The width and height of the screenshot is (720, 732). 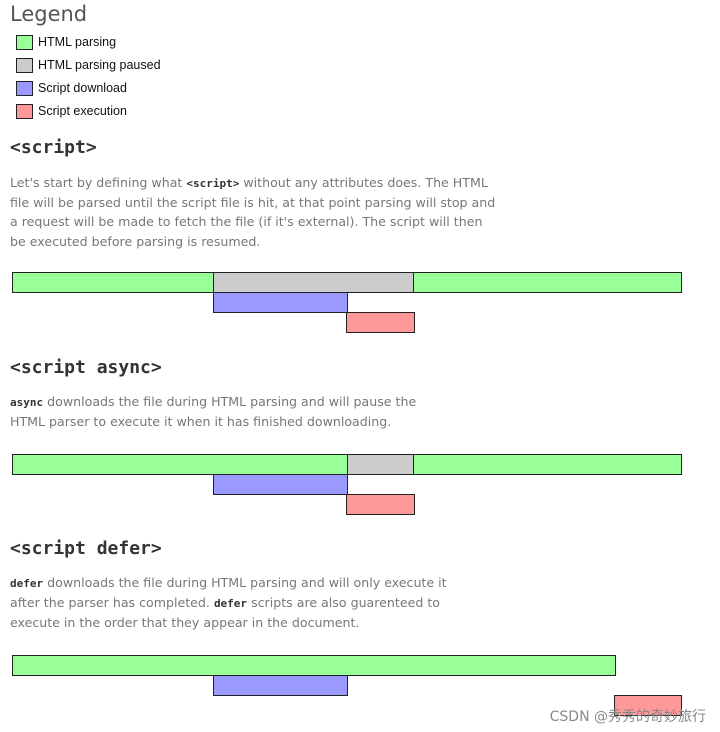 What do you see at coordinates (77, 42) in the screenshot?
I see `legend-label: HTML parsing` at bounding box center [77, 42].